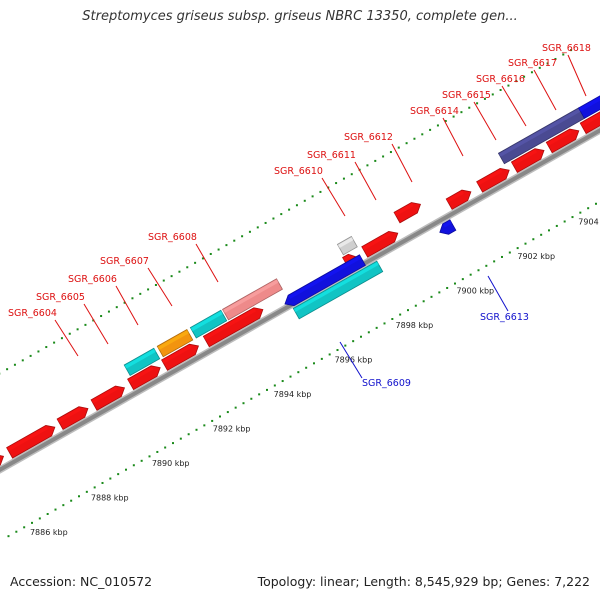 The image size is (600, 600). Describe the element at coordinates (466, 95) in the screenshot. I see `gene-label: SGR_6615` at that location.